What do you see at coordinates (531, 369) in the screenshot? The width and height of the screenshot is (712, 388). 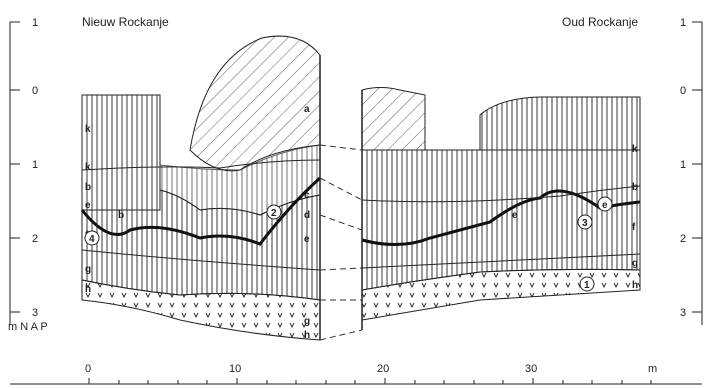 I see `distance-tick-30: 30` at bounding box center [531, 369].